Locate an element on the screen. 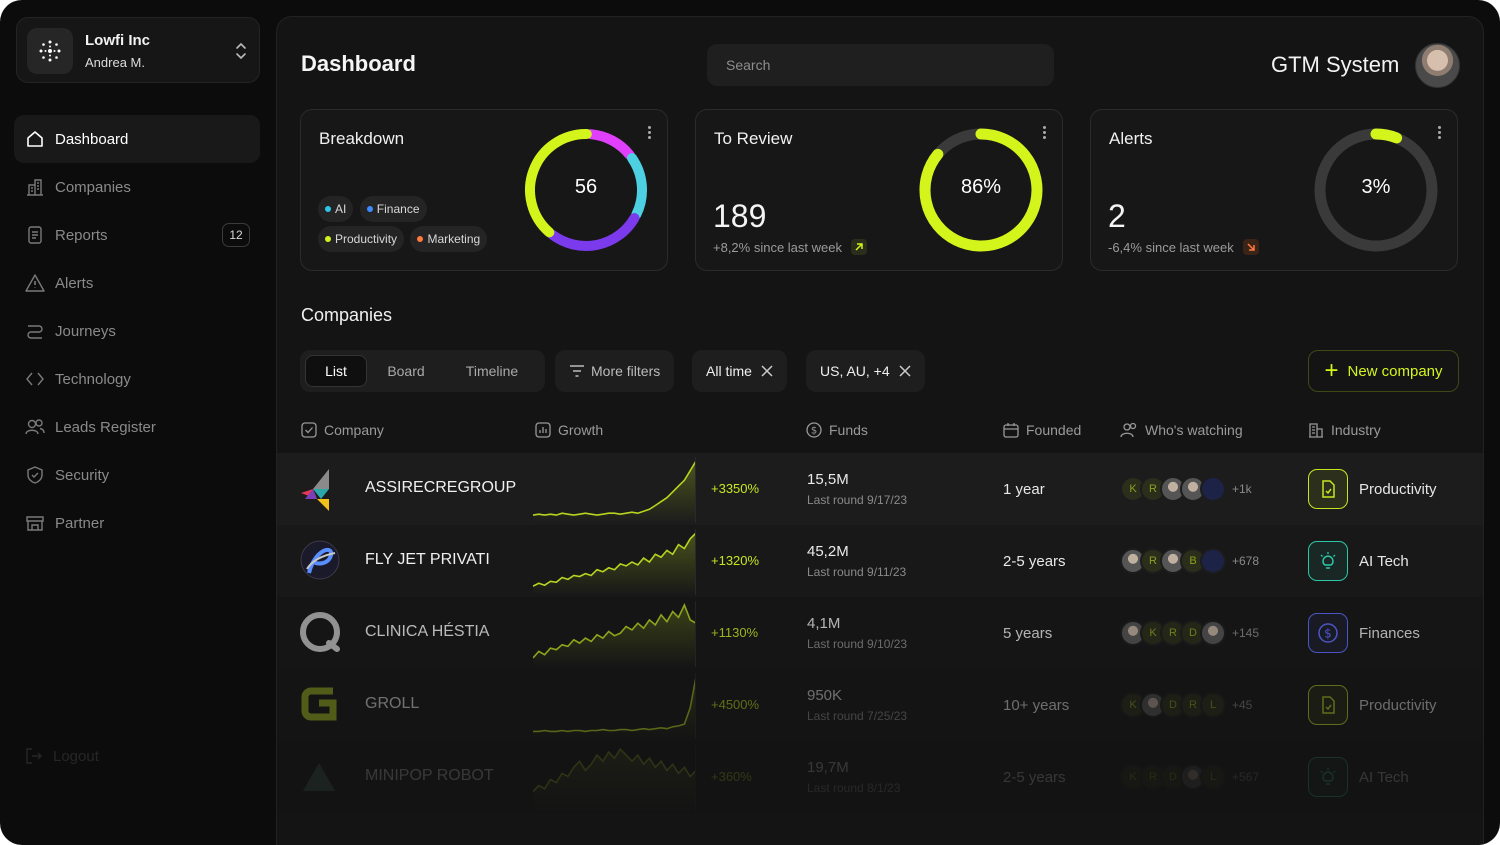  bar-chart-icon is located at coordinates (543, 430).